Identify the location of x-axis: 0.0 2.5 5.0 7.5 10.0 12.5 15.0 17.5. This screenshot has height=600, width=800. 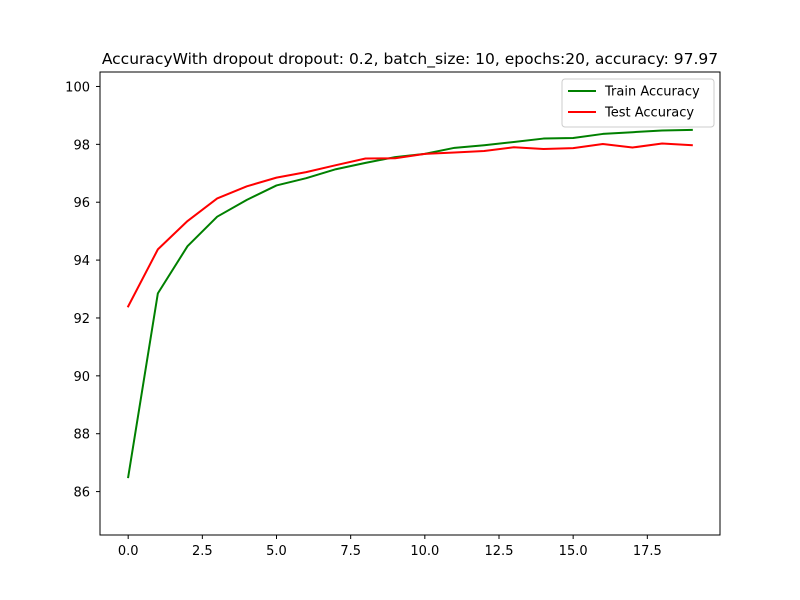
(390, 547).